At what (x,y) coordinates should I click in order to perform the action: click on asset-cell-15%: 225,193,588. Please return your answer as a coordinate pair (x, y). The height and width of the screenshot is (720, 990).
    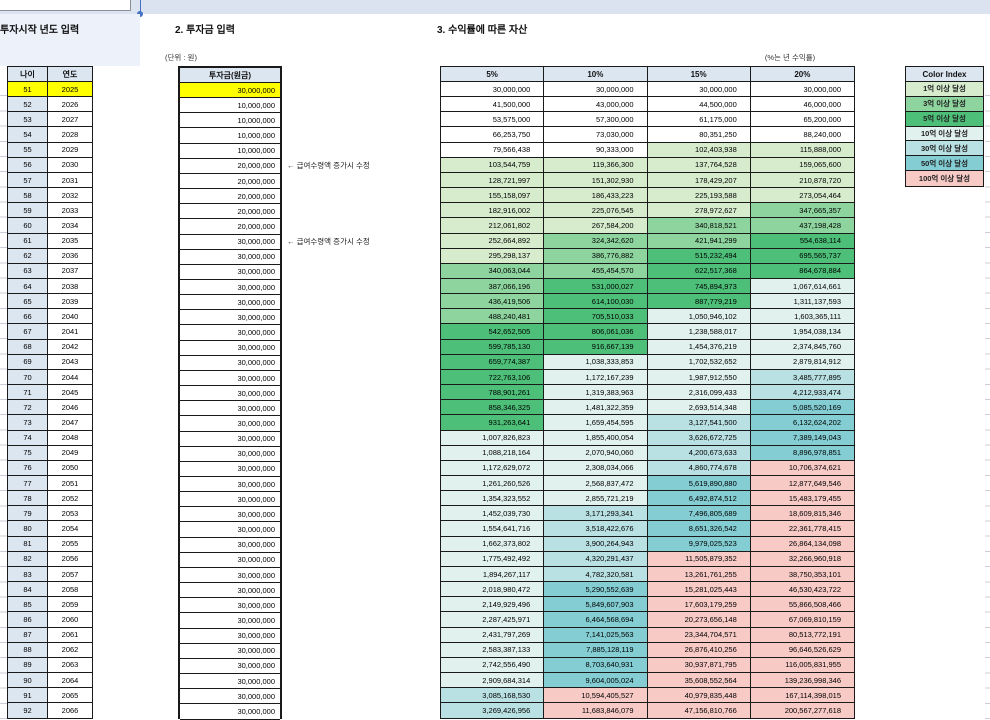
    Looking at the image, I should click on (699, 196).